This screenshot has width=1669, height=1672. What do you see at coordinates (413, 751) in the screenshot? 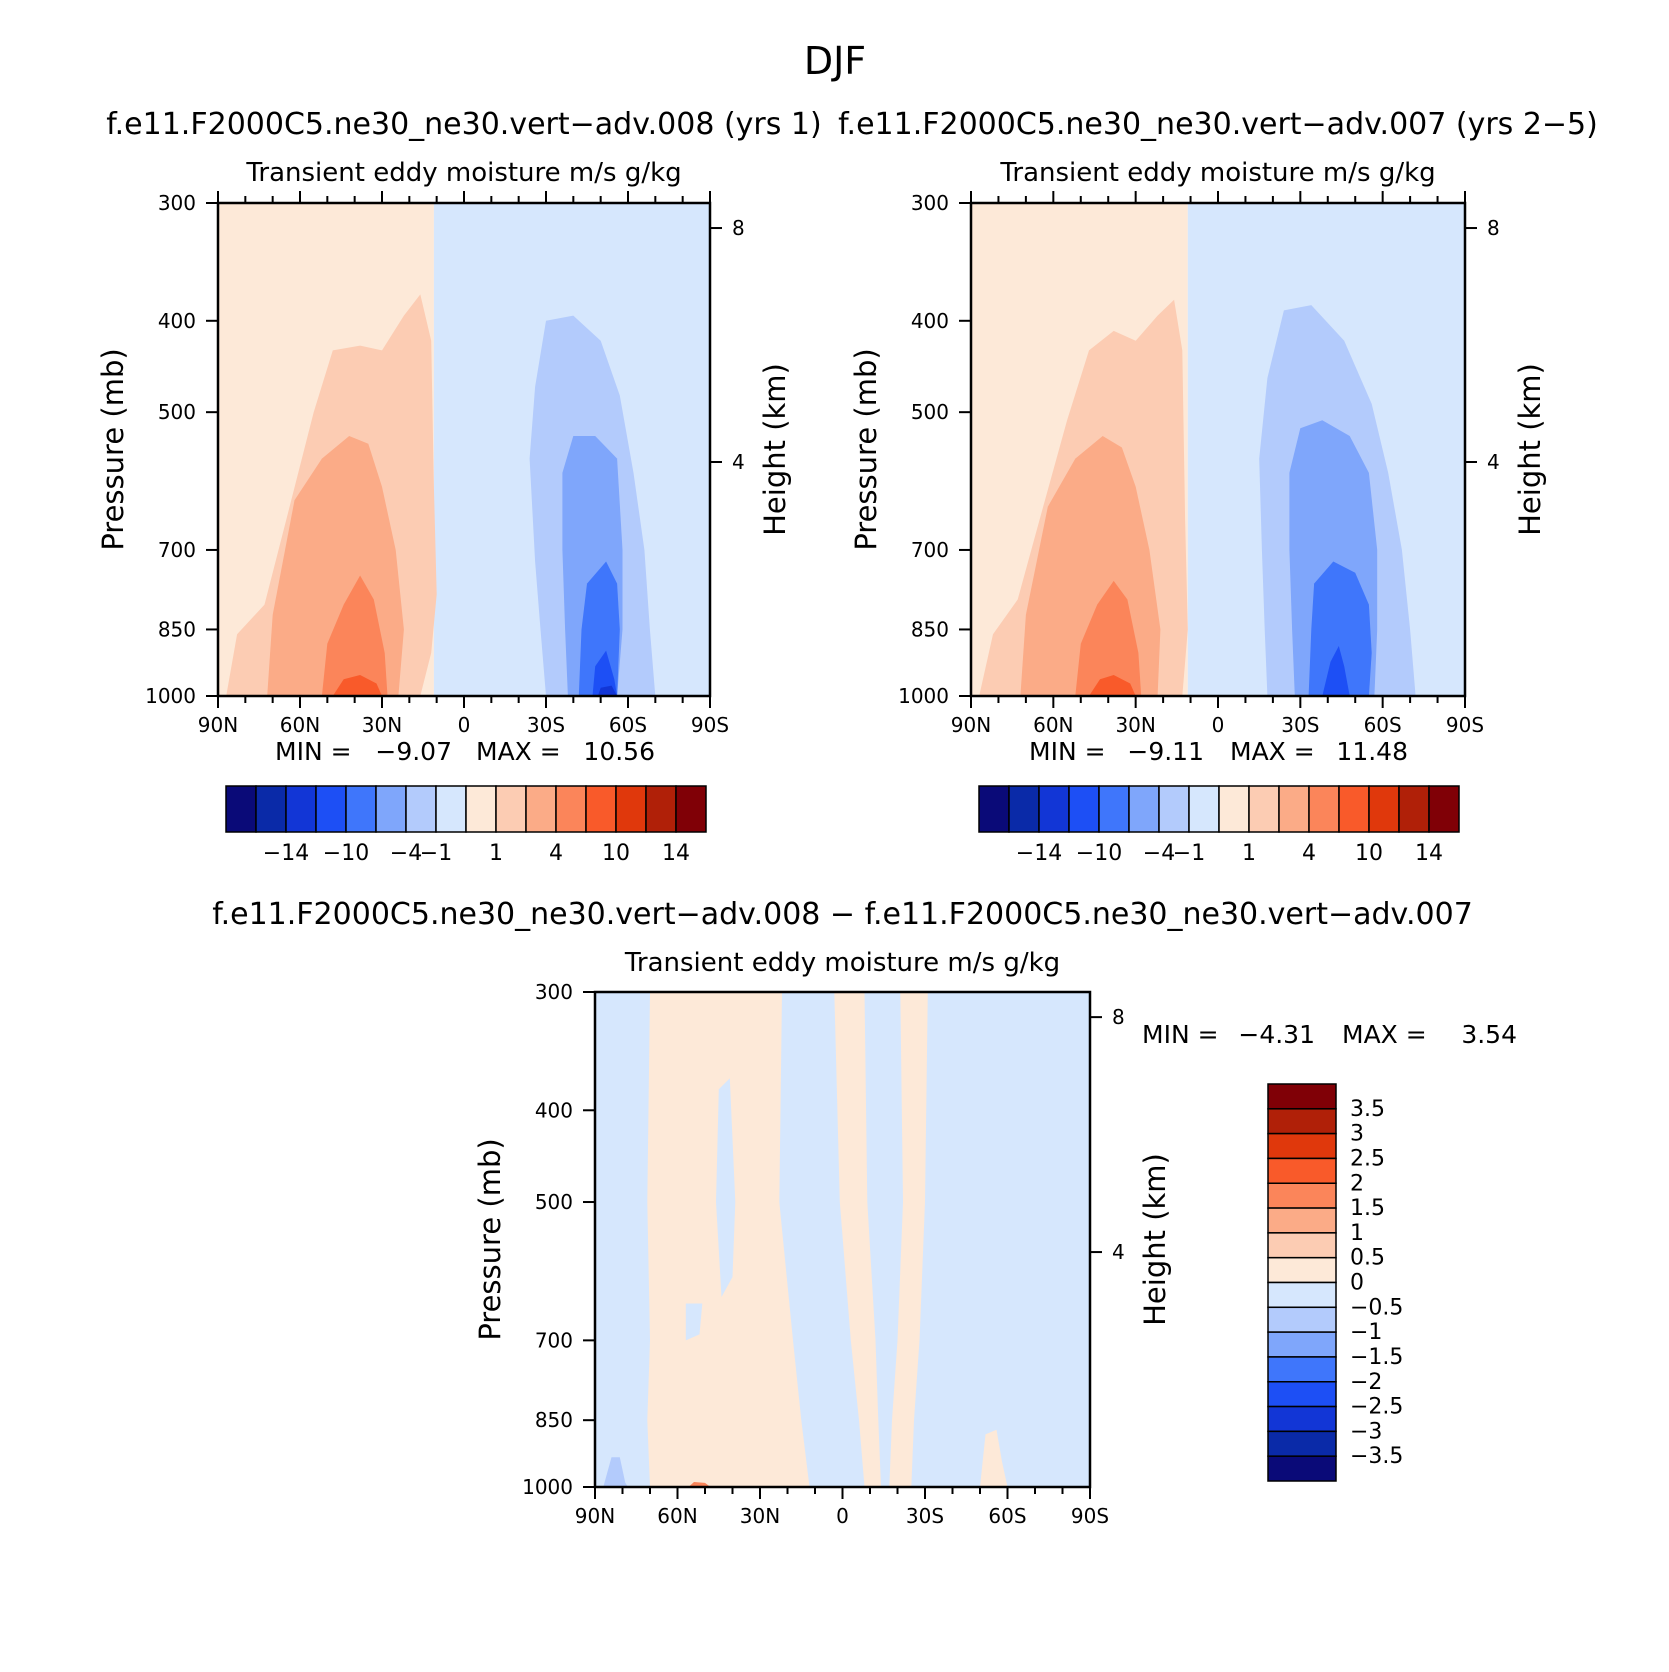
I see `min-value: −9.07` at bounding box center [413, 751].